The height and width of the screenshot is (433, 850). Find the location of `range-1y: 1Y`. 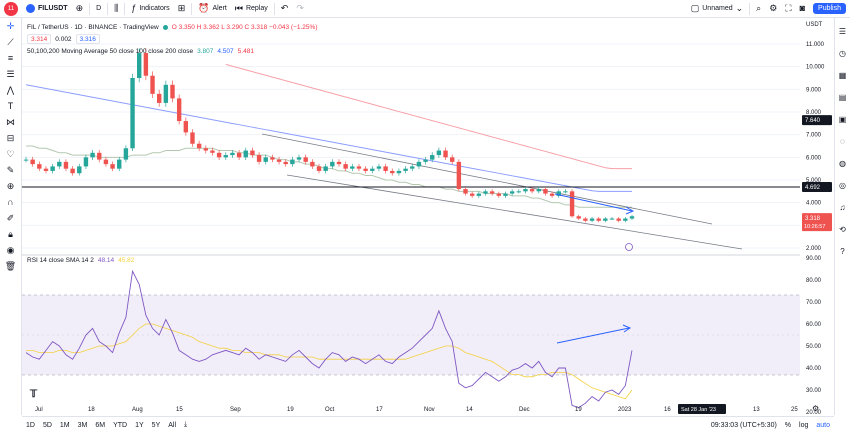

range-1y: 1Y is located at coordinates (139, 425).